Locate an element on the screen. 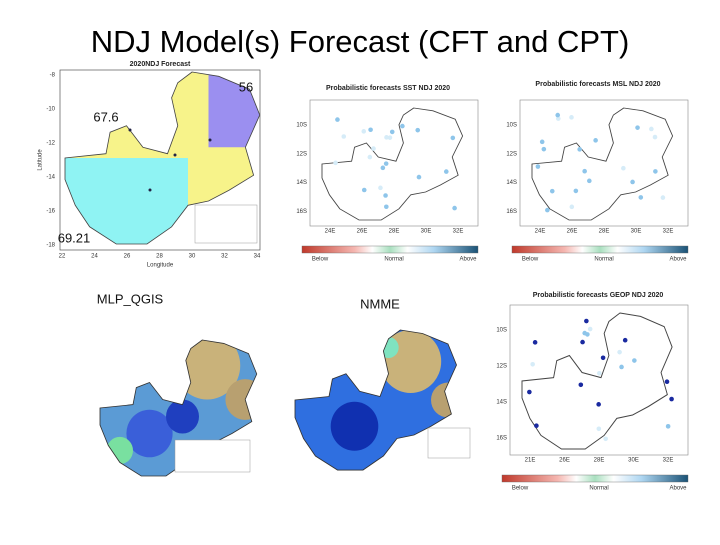 Image resolution: width=720 pixels, height=545 pixels. y-tick-label: 14S is located at coordinates (501, 403).